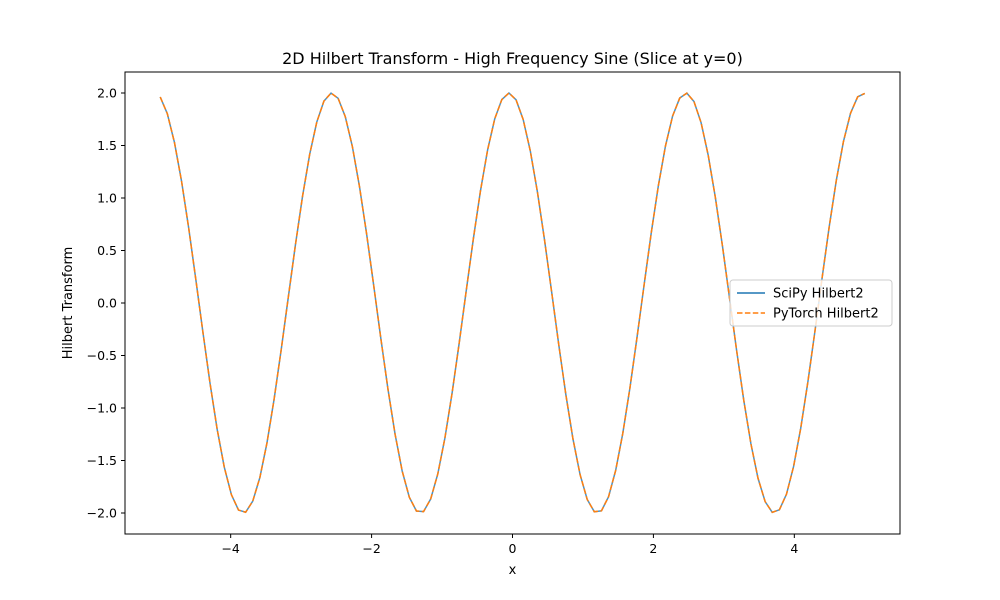 This screenshot has width=1000, height=600. What do you see at coordinates (107, 93) in the screenshot?
I see `y-tick-label: 2.0` at bounding box center [107, 93].